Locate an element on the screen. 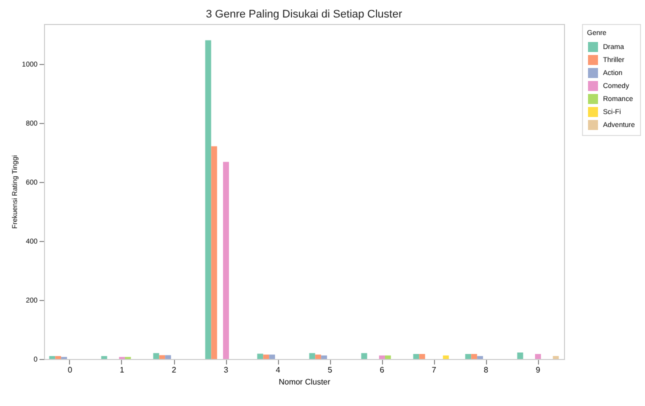 The width and height of the screenshot is (645, 406). x-axis-title: Nomor Cluster is located at coordinates (304, 382).